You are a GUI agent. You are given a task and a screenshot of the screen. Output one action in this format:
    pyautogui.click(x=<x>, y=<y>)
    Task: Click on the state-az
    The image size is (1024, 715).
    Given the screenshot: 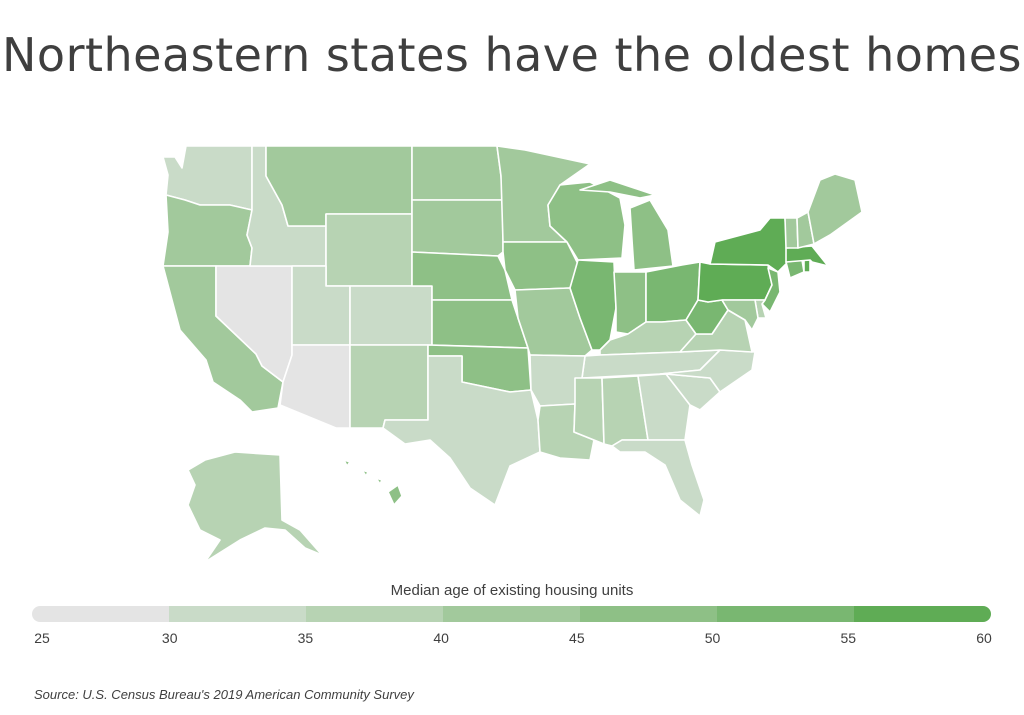 What is the action you would take?
    pyautogui.click(x=315, y=386)
    